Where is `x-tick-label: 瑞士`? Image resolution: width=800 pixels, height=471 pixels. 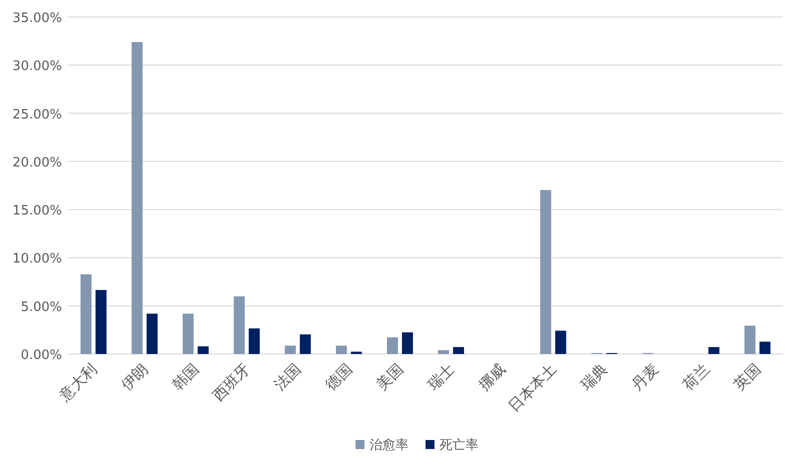
x-tick-label: 瑞士 is located at coordinates (441, 377).